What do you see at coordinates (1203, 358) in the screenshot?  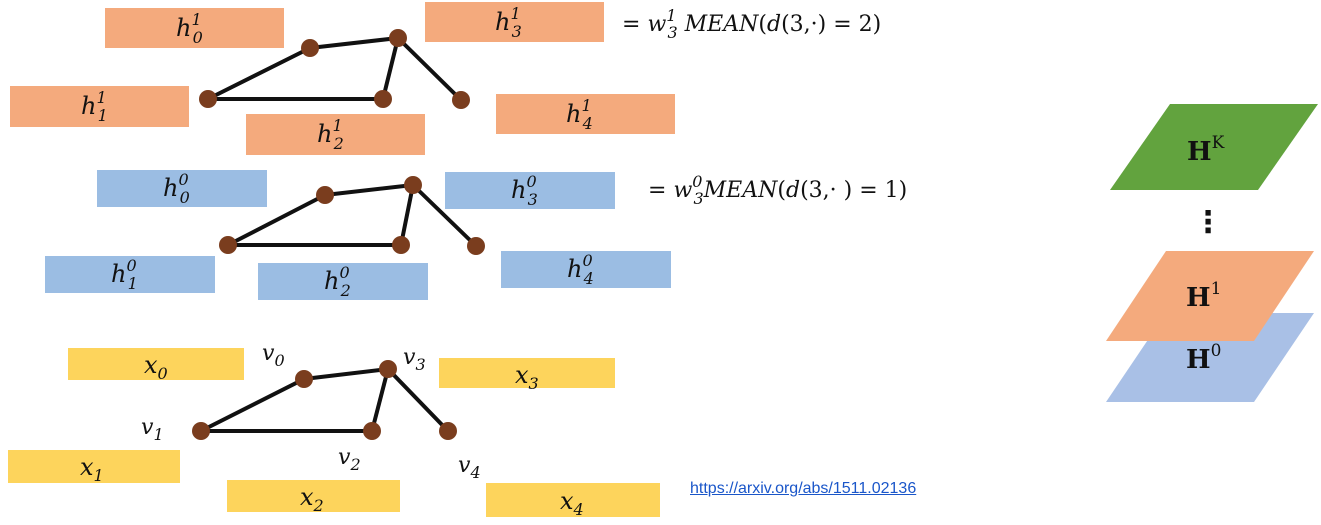 I see `stack-label-0: H0` at bounding box center [1203, 358].